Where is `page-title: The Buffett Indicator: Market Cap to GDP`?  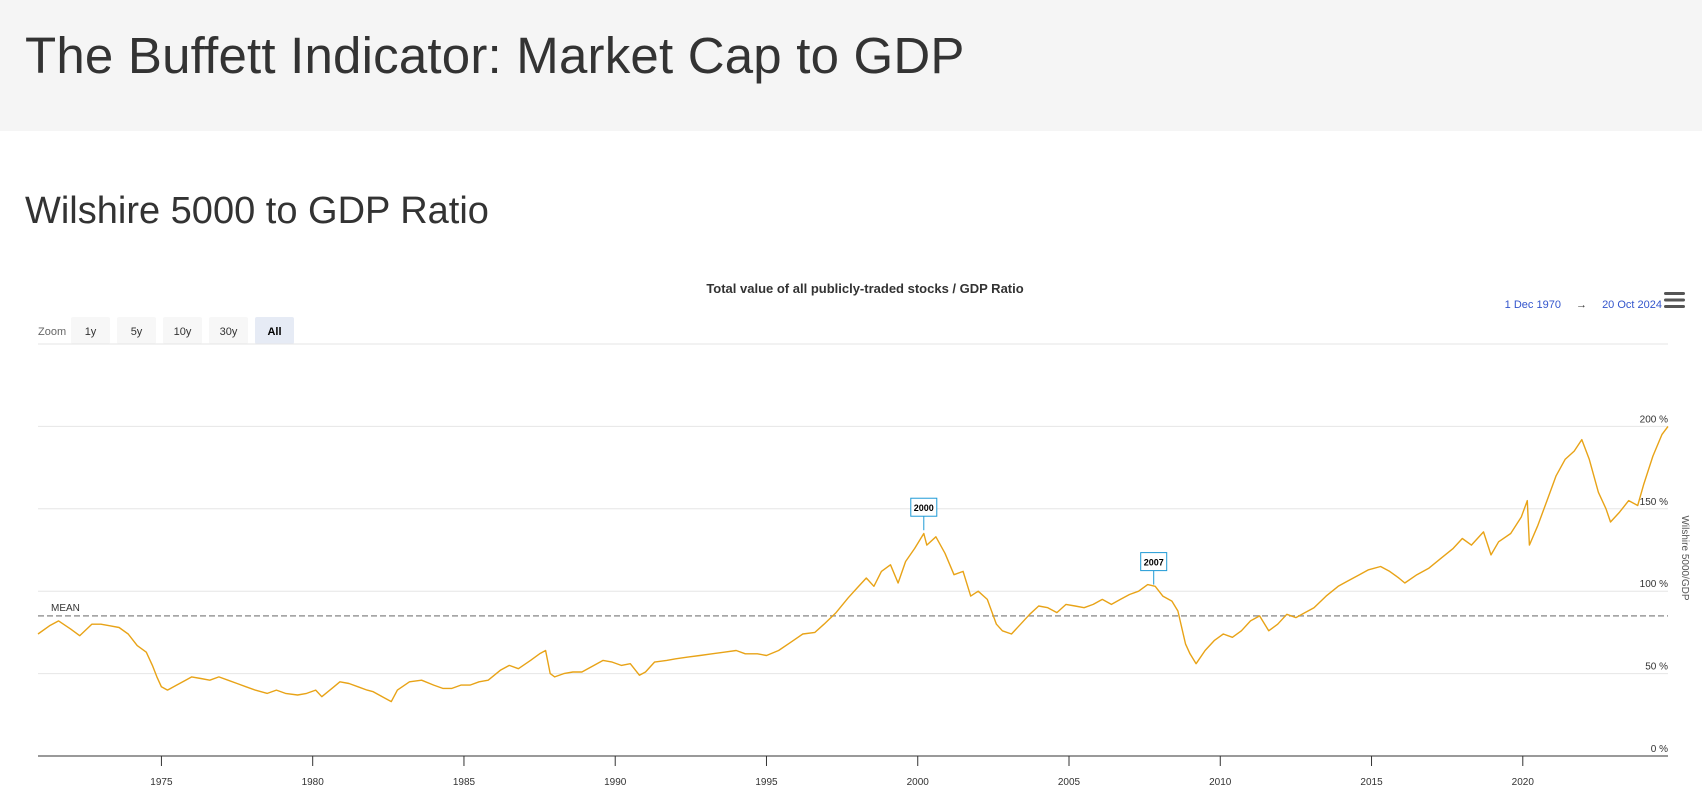 page-title: The Buffett Indicator: Market Cap to GDP is located at coordinates (495, 55).